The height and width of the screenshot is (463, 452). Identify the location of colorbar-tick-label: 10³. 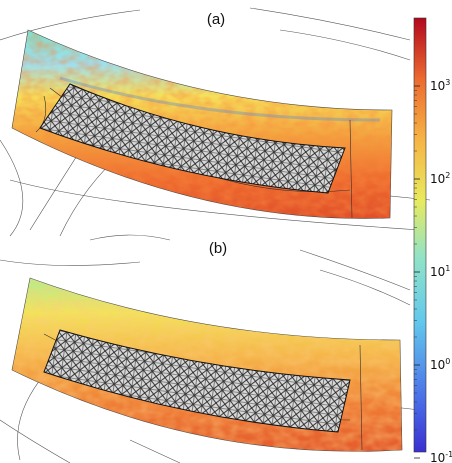
(440, 85).